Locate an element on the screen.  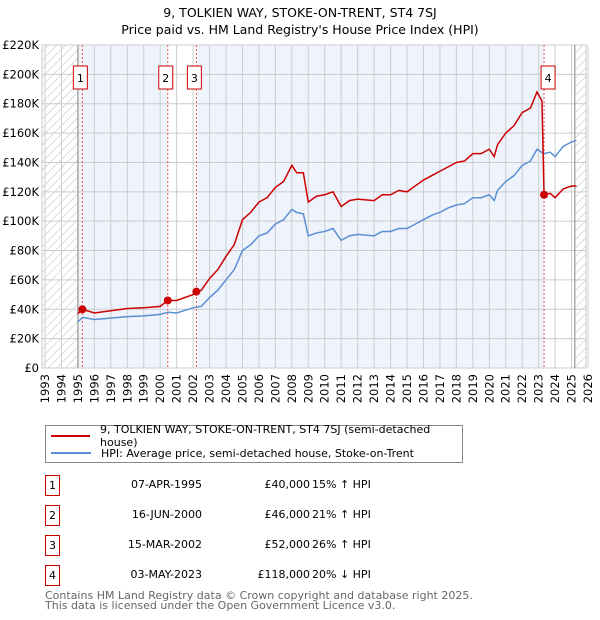
x-tick-label: 1993 is located at coordinates (45, 388).